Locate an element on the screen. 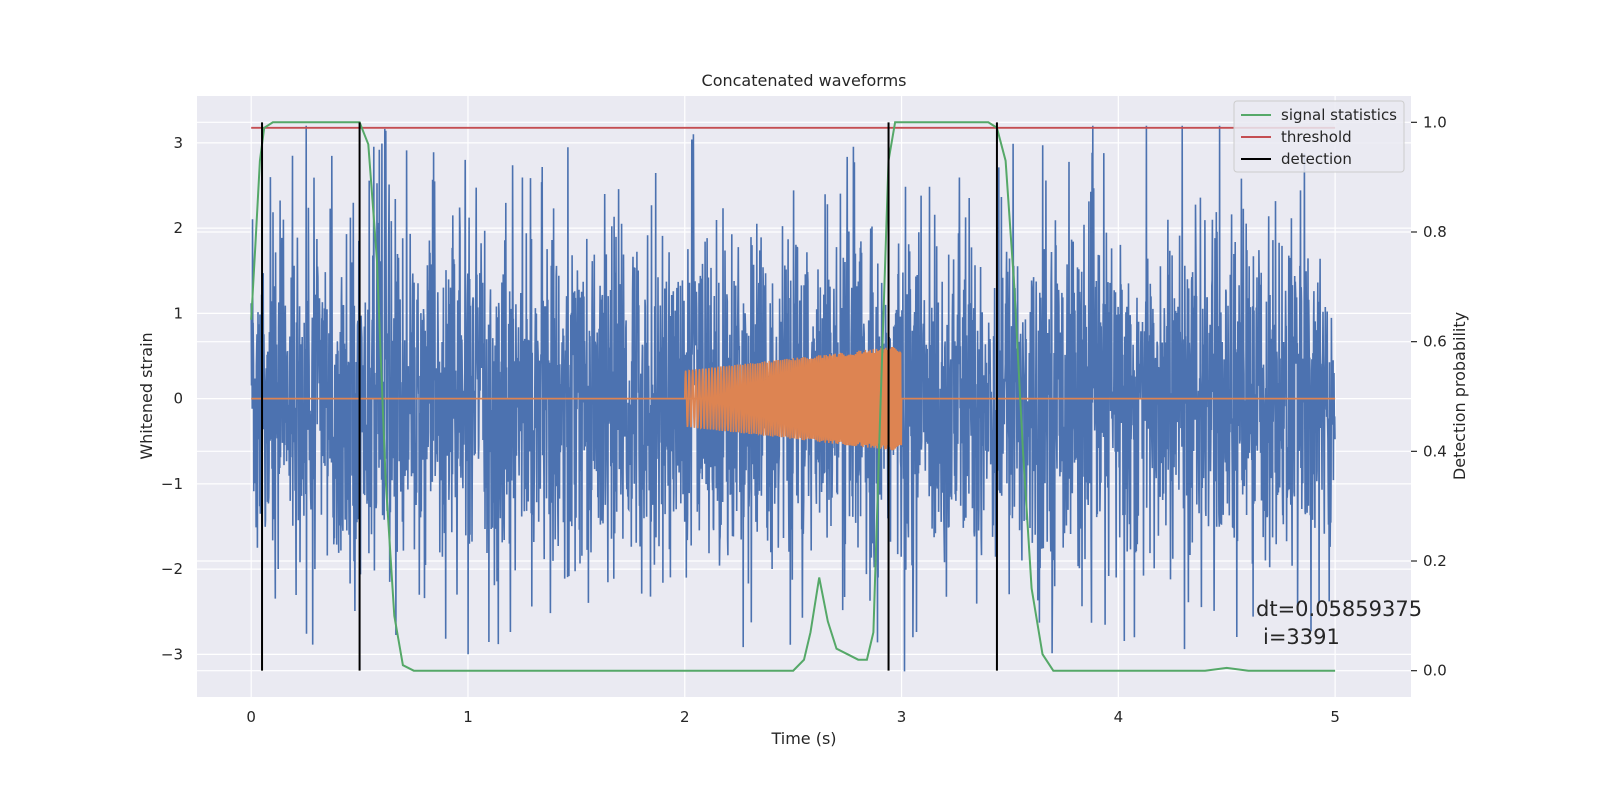 This screenshot has height=800, width=1600. y-axis-right-label: Detection probability is located at coordinates (1459, 396).